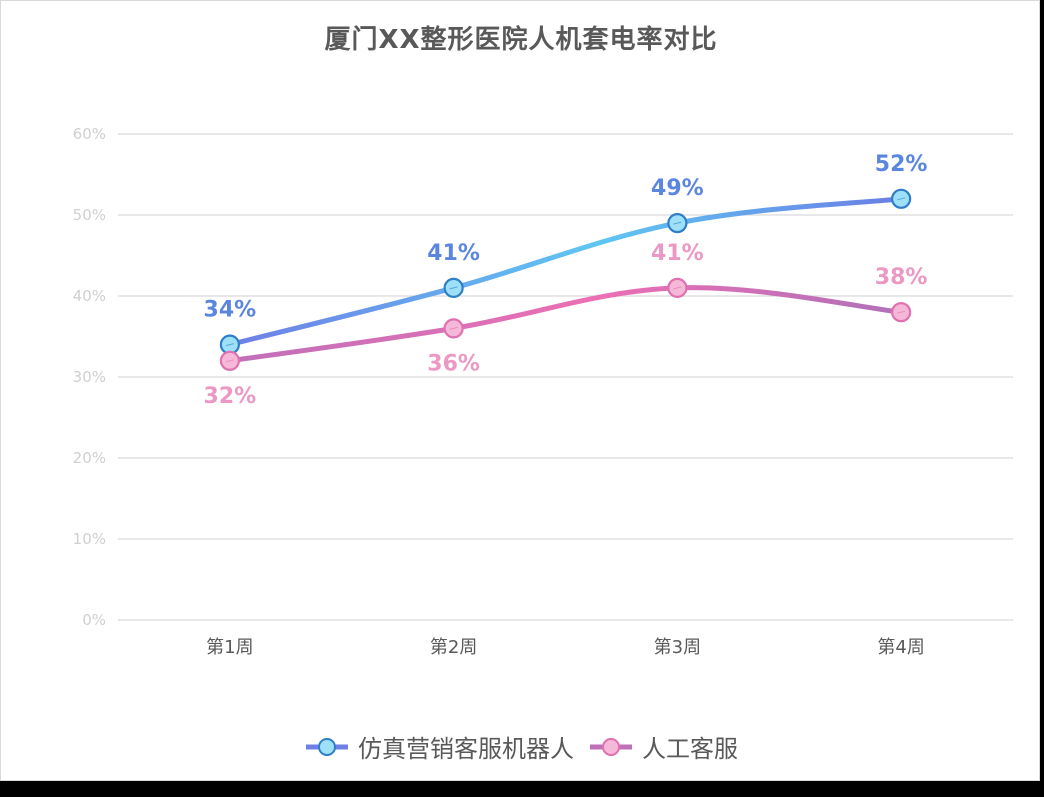 The height and width of the screenshot is (797, 1044). I want to click on chart-legend: 仿真营销客服机器人 人工客服, so click(521, 746).